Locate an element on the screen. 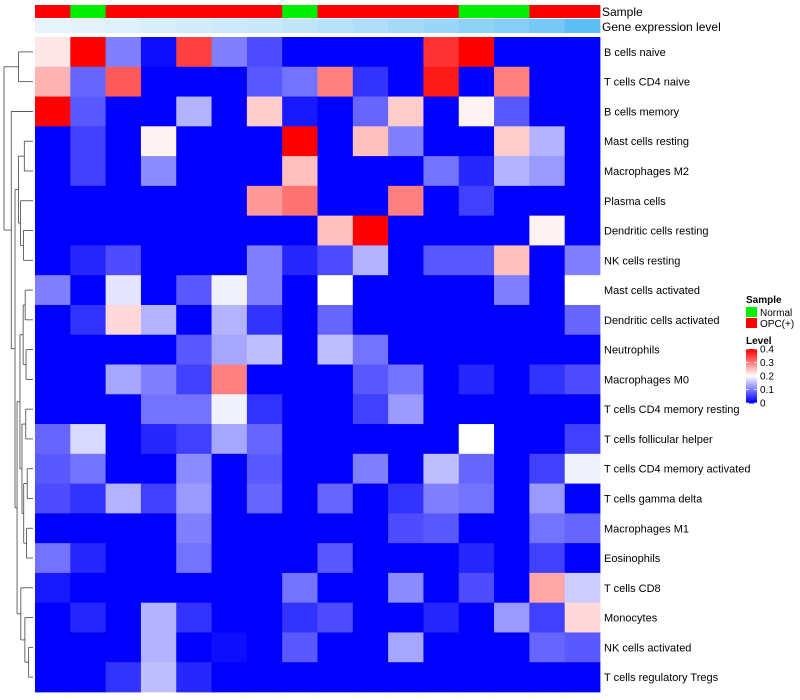 This screenshot has width=800, height=700. row-label: NK cells activated is located at coordinates (647, 648).